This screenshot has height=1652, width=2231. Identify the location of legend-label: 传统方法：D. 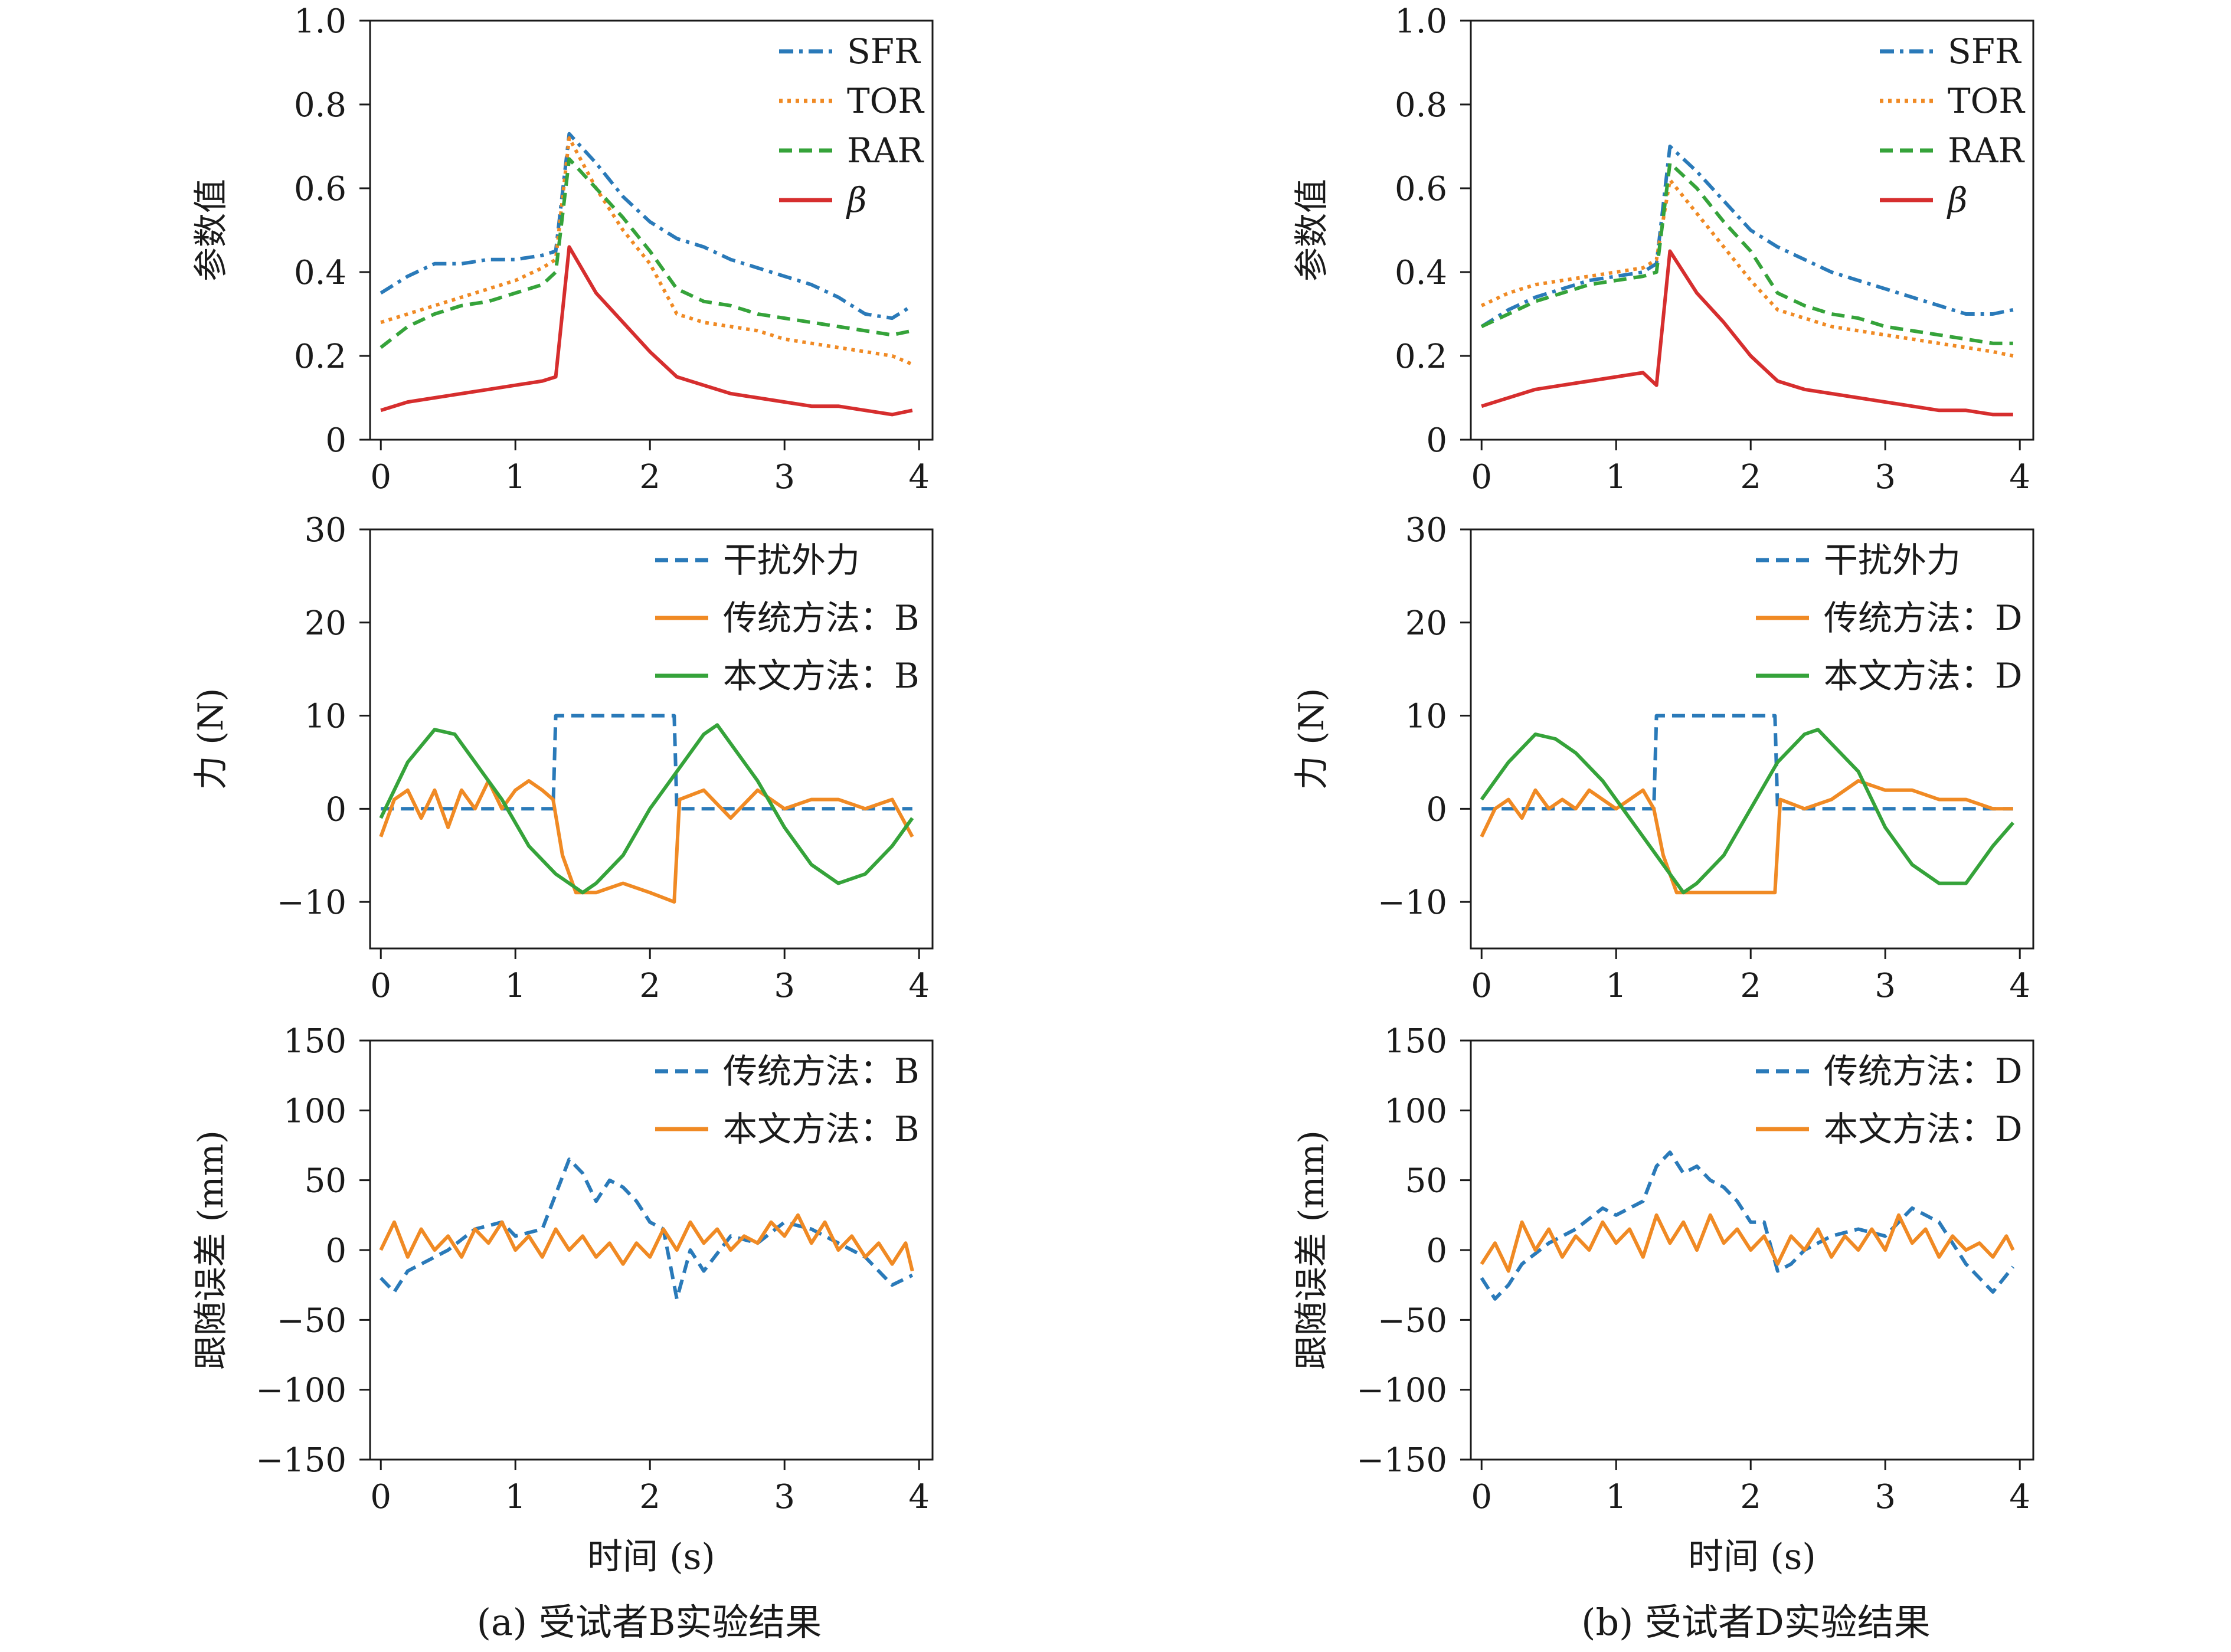
(1923, 1071).